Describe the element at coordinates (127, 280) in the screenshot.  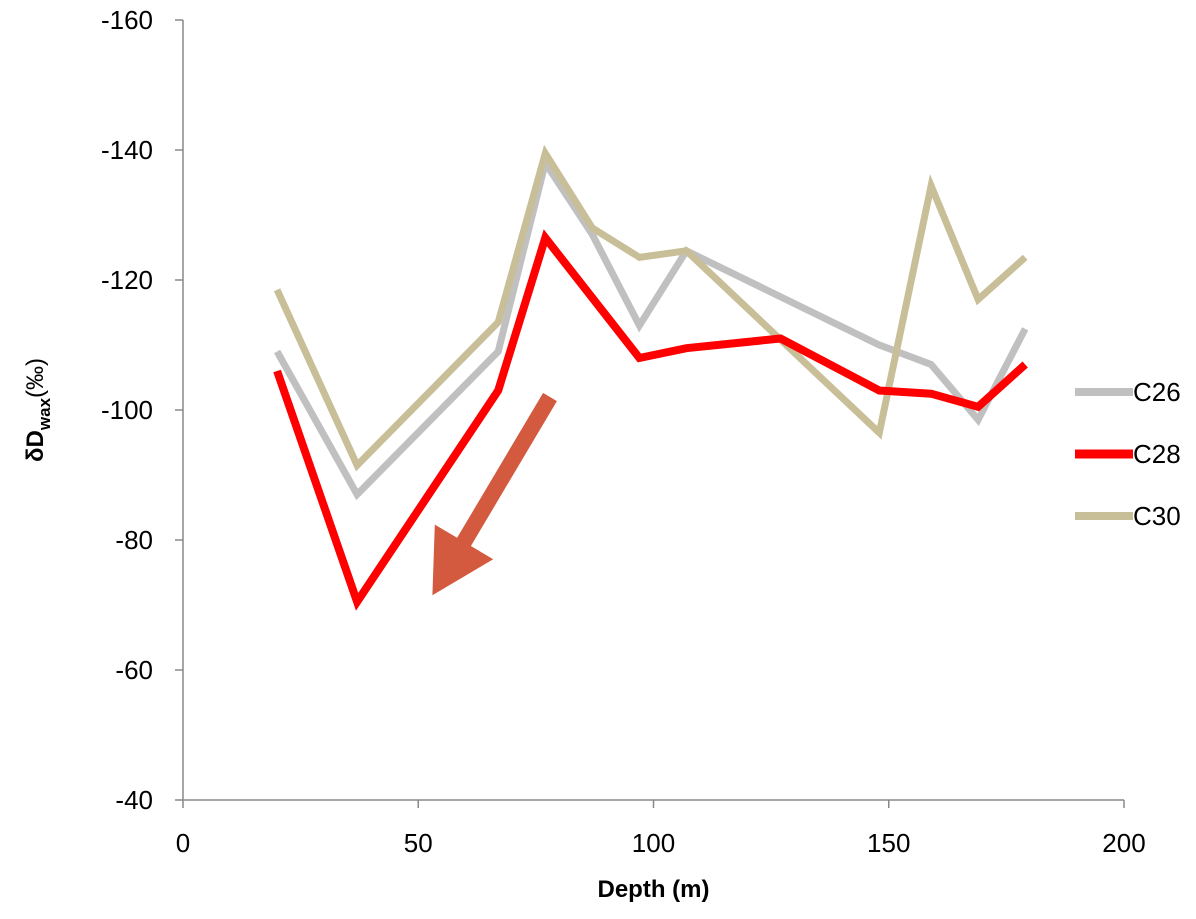
I see `y-tick-label: -120` at that location.